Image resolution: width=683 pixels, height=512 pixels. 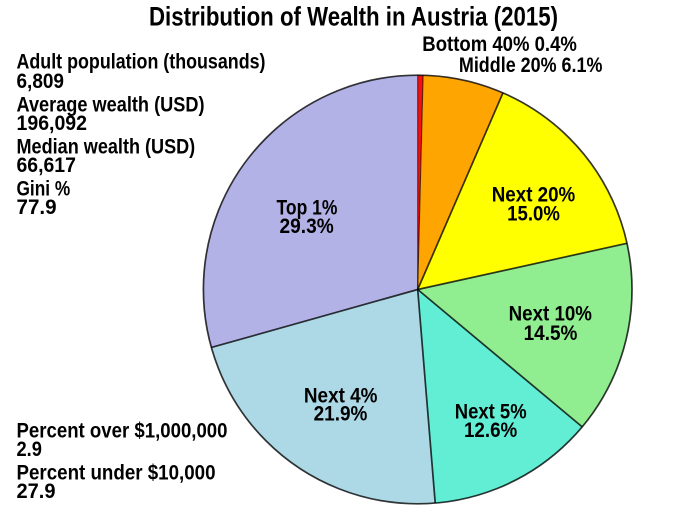 What do you see at coordinates (307, 208) in the screenshot?
I see `svg-text: Top 1%` at bounding box center [307, 208].